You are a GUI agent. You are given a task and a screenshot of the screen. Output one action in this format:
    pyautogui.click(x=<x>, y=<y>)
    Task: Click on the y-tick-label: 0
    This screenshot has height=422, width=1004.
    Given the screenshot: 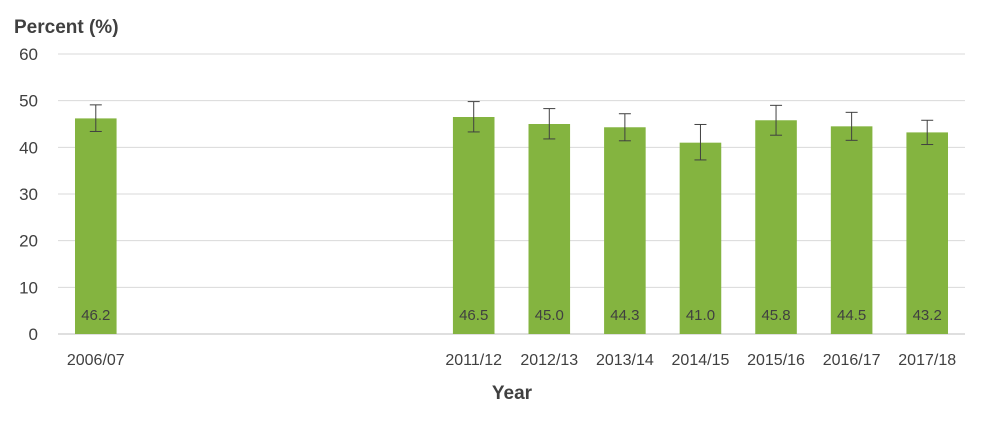 What is the action you would take?
    pyautogui.click(x=33, y=334)
    